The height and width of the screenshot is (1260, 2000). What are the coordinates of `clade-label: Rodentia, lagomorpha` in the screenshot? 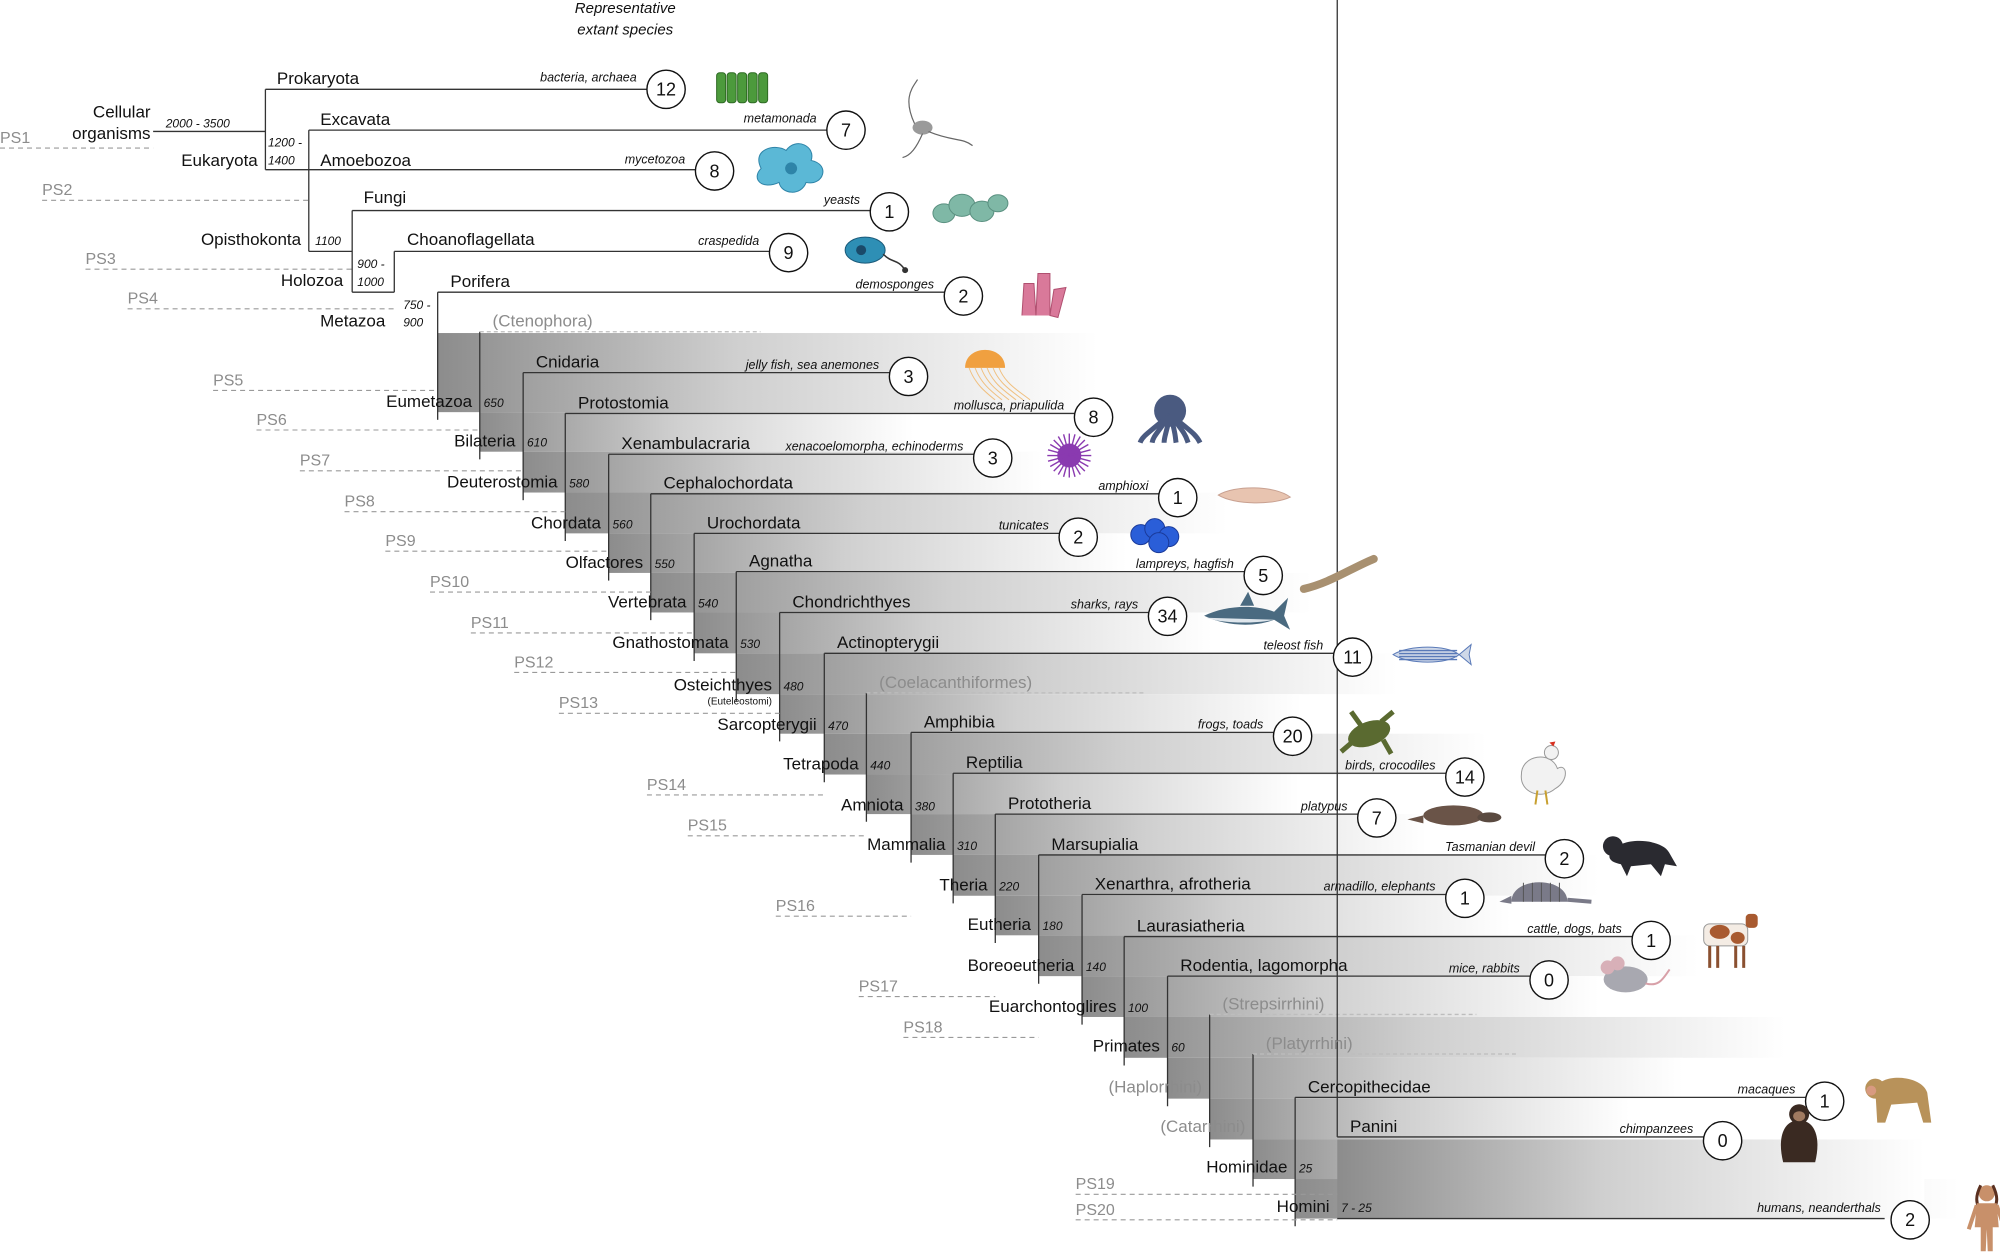 It's located at (1264, 965).